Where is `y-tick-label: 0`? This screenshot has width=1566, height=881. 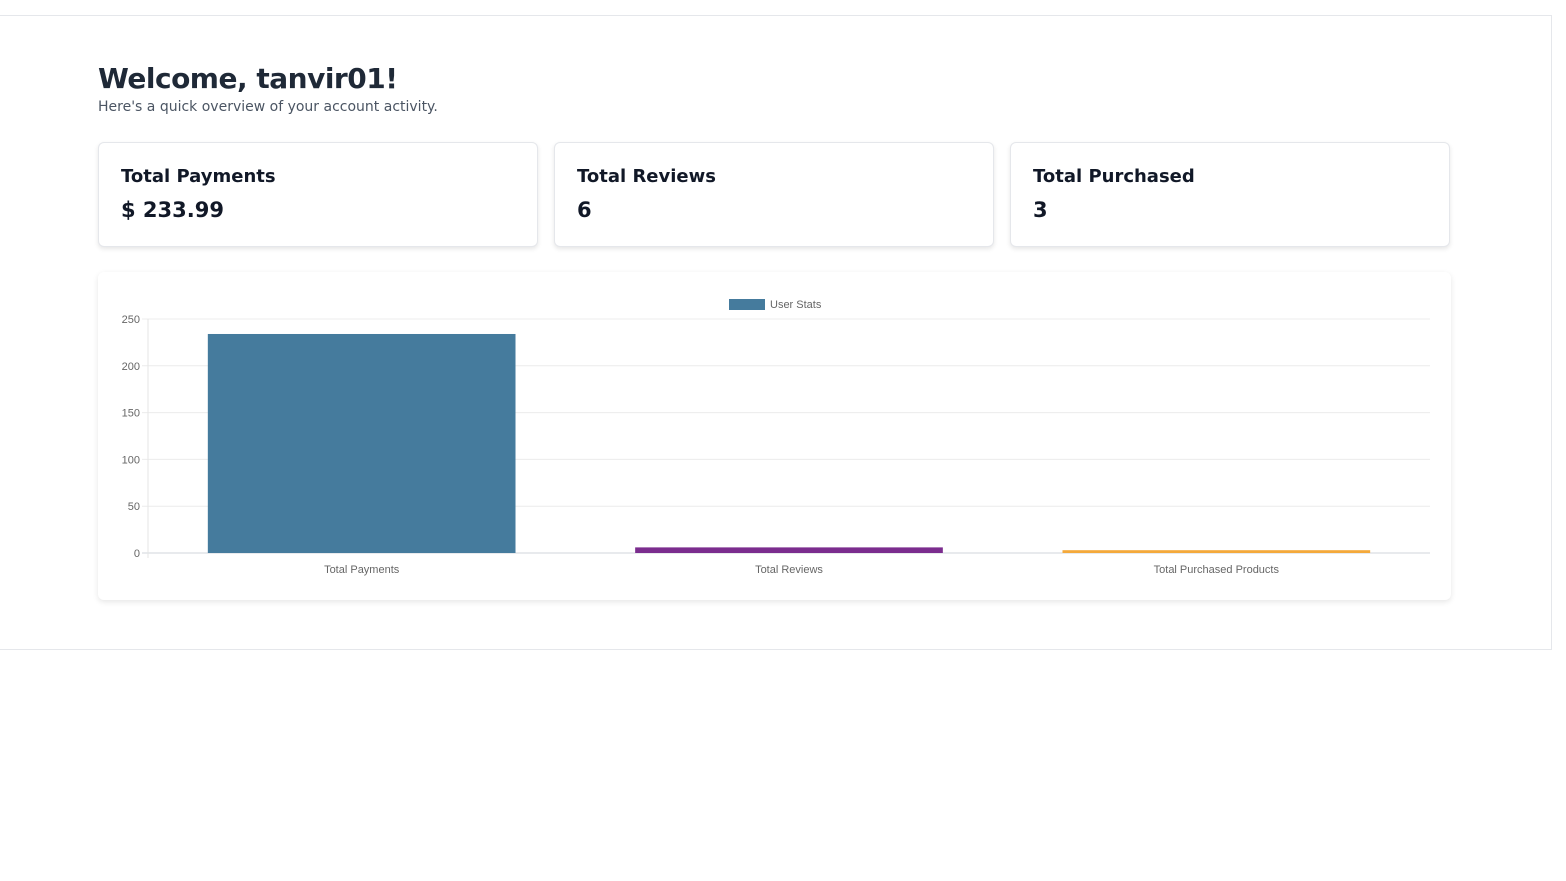
y-tick-label: 0 is located at coordinates (137, 554).